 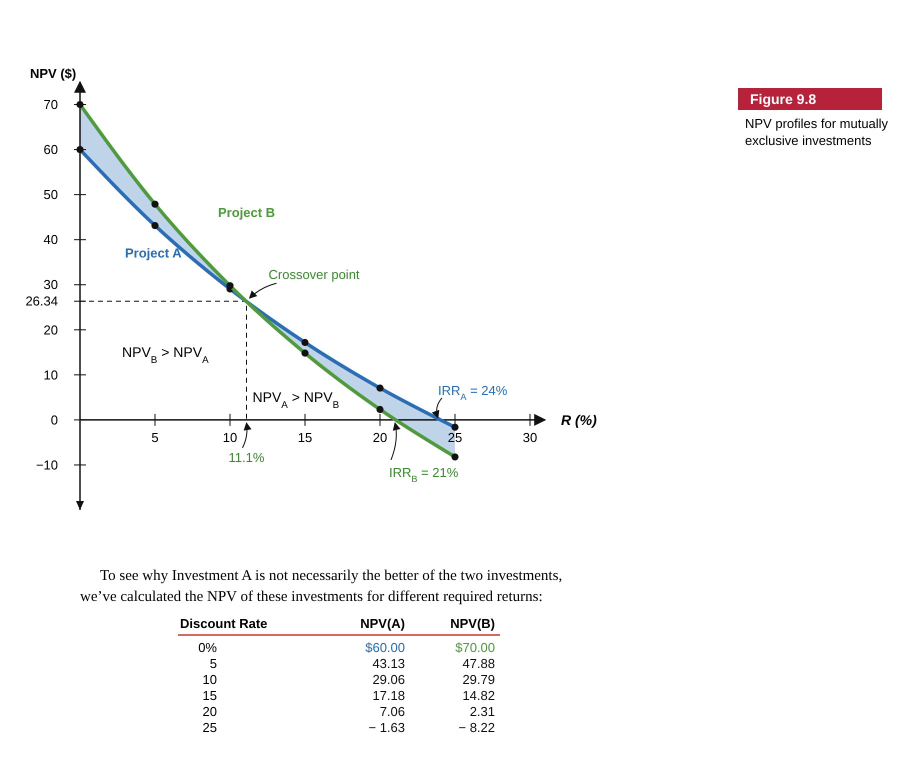 What do you see at coordinates (783, 99) in the screenshot?
I see `caption: Figure 9.8` at bounding box center [783, 99].